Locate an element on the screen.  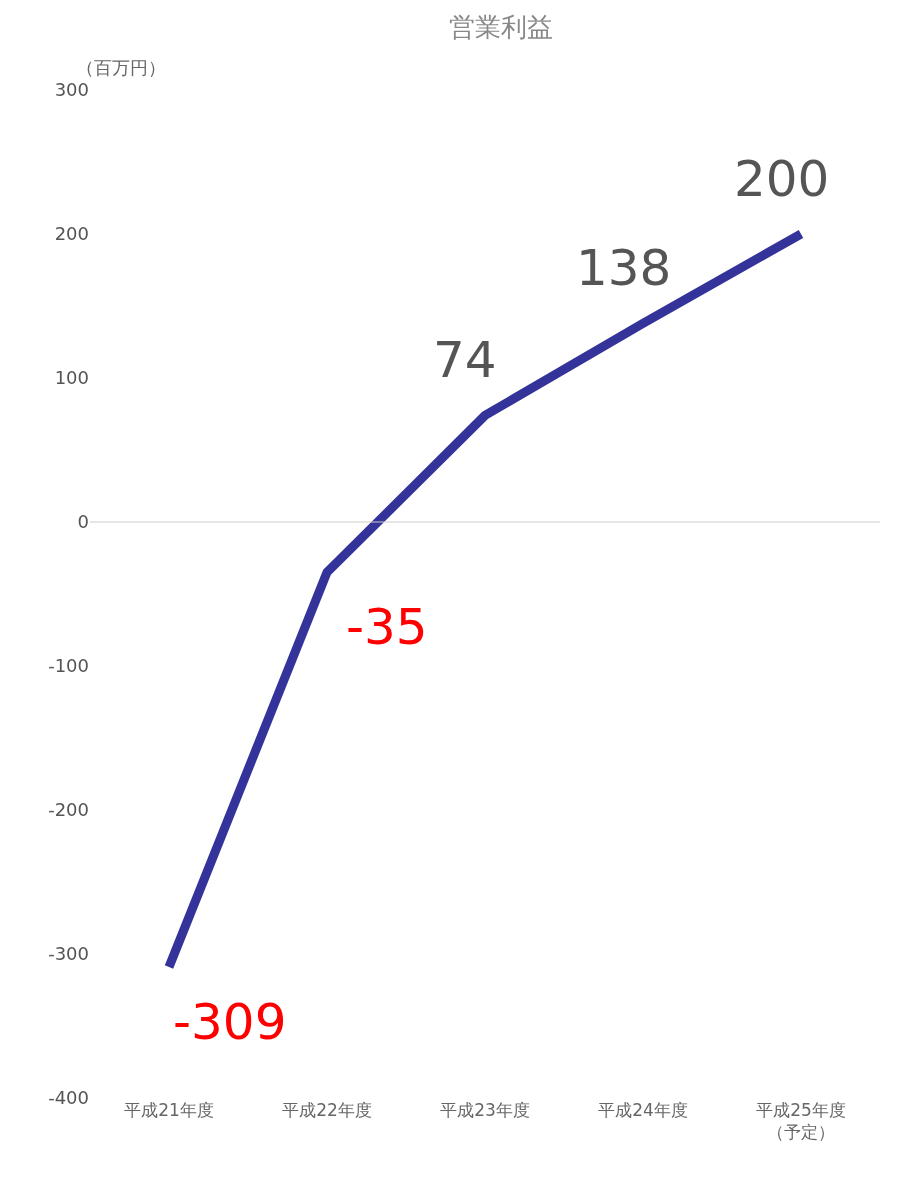
y-tick-label: 200 is located at coordinates (71, 234).